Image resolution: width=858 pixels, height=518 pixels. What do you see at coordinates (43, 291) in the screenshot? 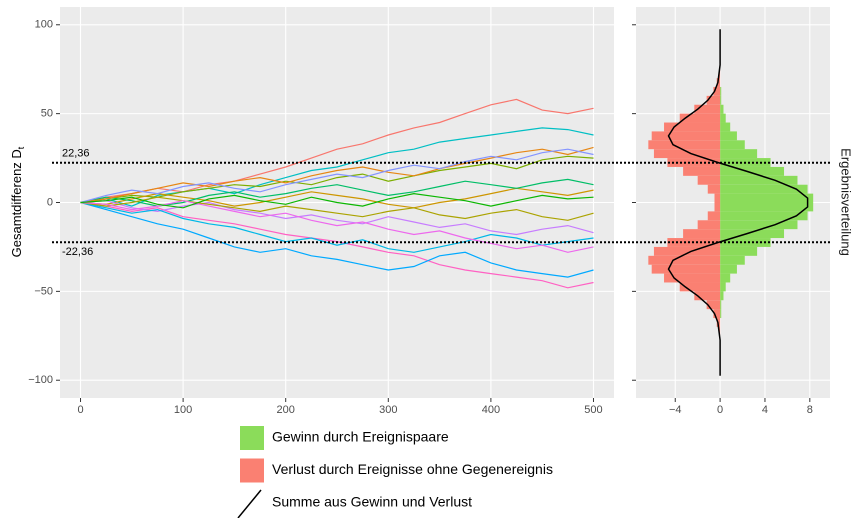
I see `y-tick-label: −50` at bounding box center [43, 291].